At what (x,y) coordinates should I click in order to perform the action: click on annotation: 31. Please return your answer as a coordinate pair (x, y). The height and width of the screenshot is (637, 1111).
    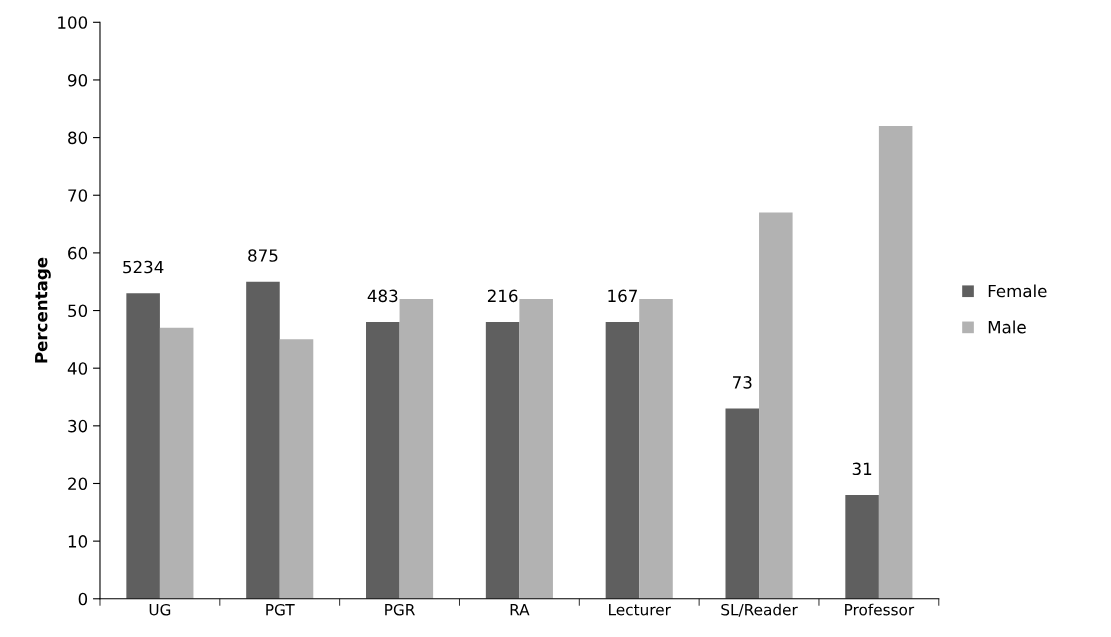
    Looking at the image, I should click on (862, 469).